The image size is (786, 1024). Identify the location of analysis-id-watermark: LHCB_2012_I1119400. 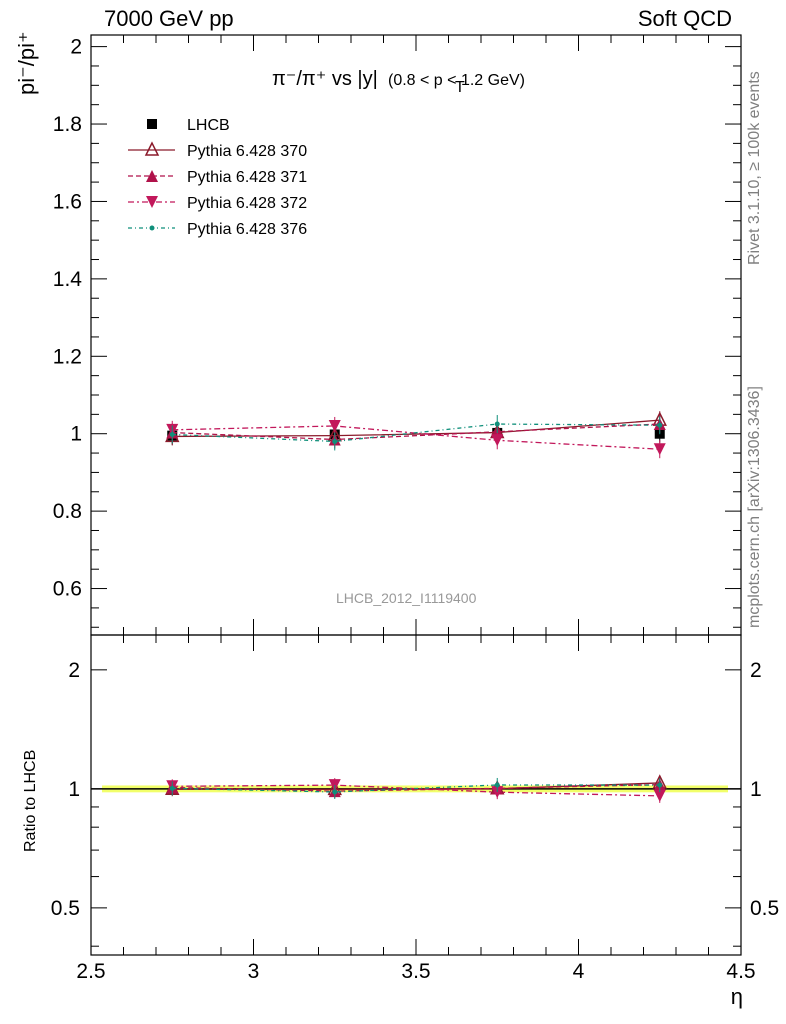
(406, 598).